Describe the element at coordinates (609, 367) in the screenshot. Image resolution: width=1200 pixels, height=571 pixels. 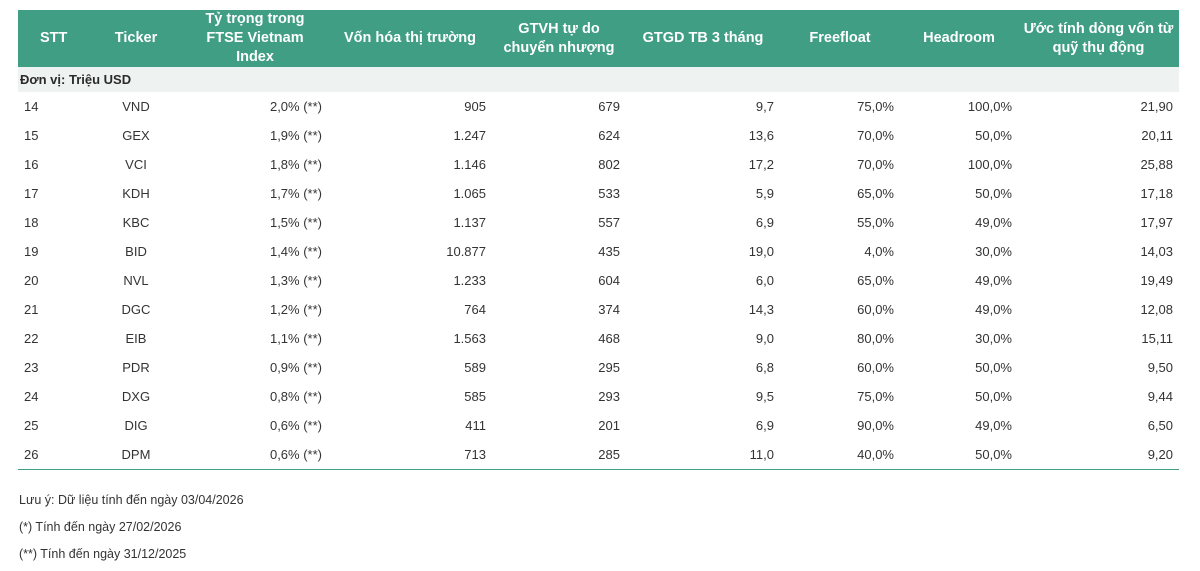
I see `cell-gtvh: 295` at that location.